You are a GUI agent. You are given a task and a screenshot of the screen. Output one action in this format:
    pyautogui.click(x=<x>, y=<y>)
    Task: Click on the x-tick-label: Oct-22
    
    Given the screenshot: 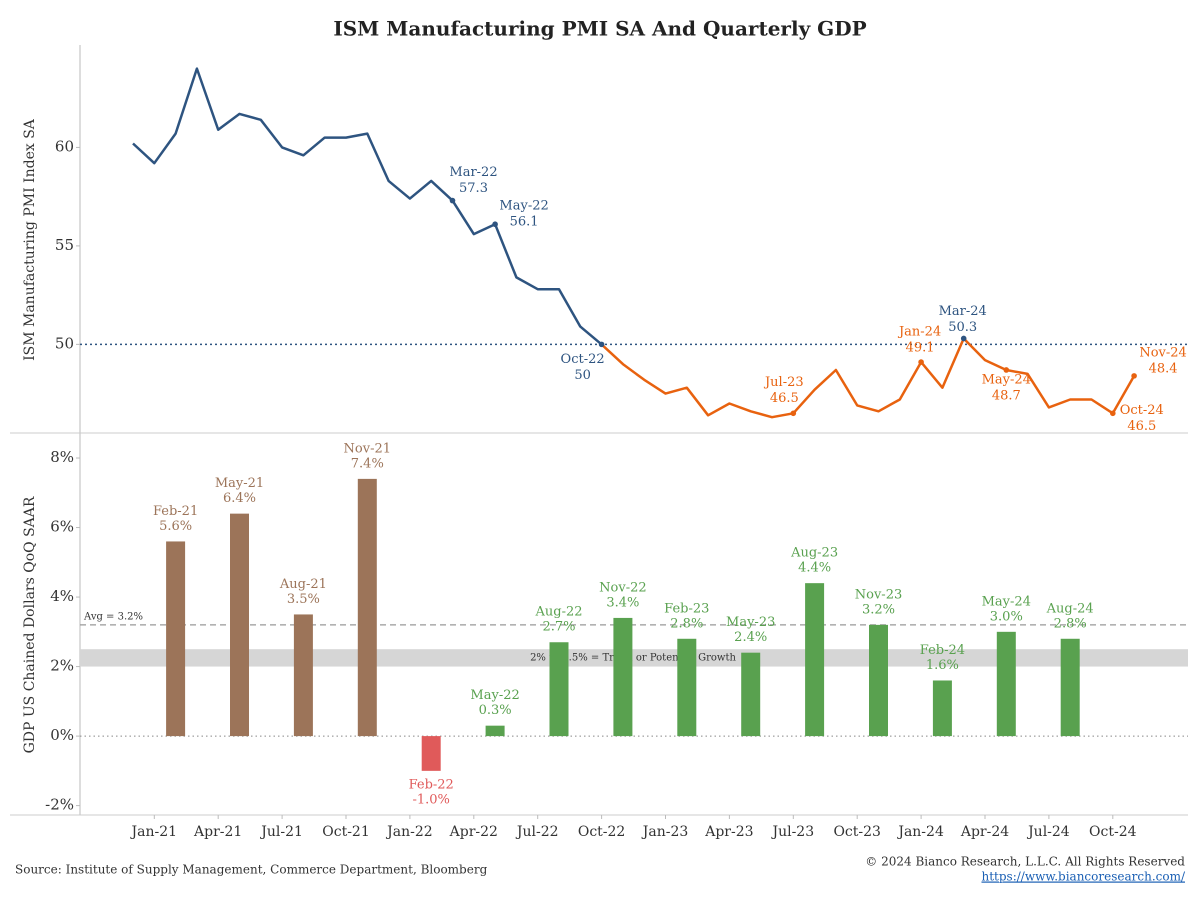 What is the action you would take?
    pyautogui.click(x=602, y=832)
    